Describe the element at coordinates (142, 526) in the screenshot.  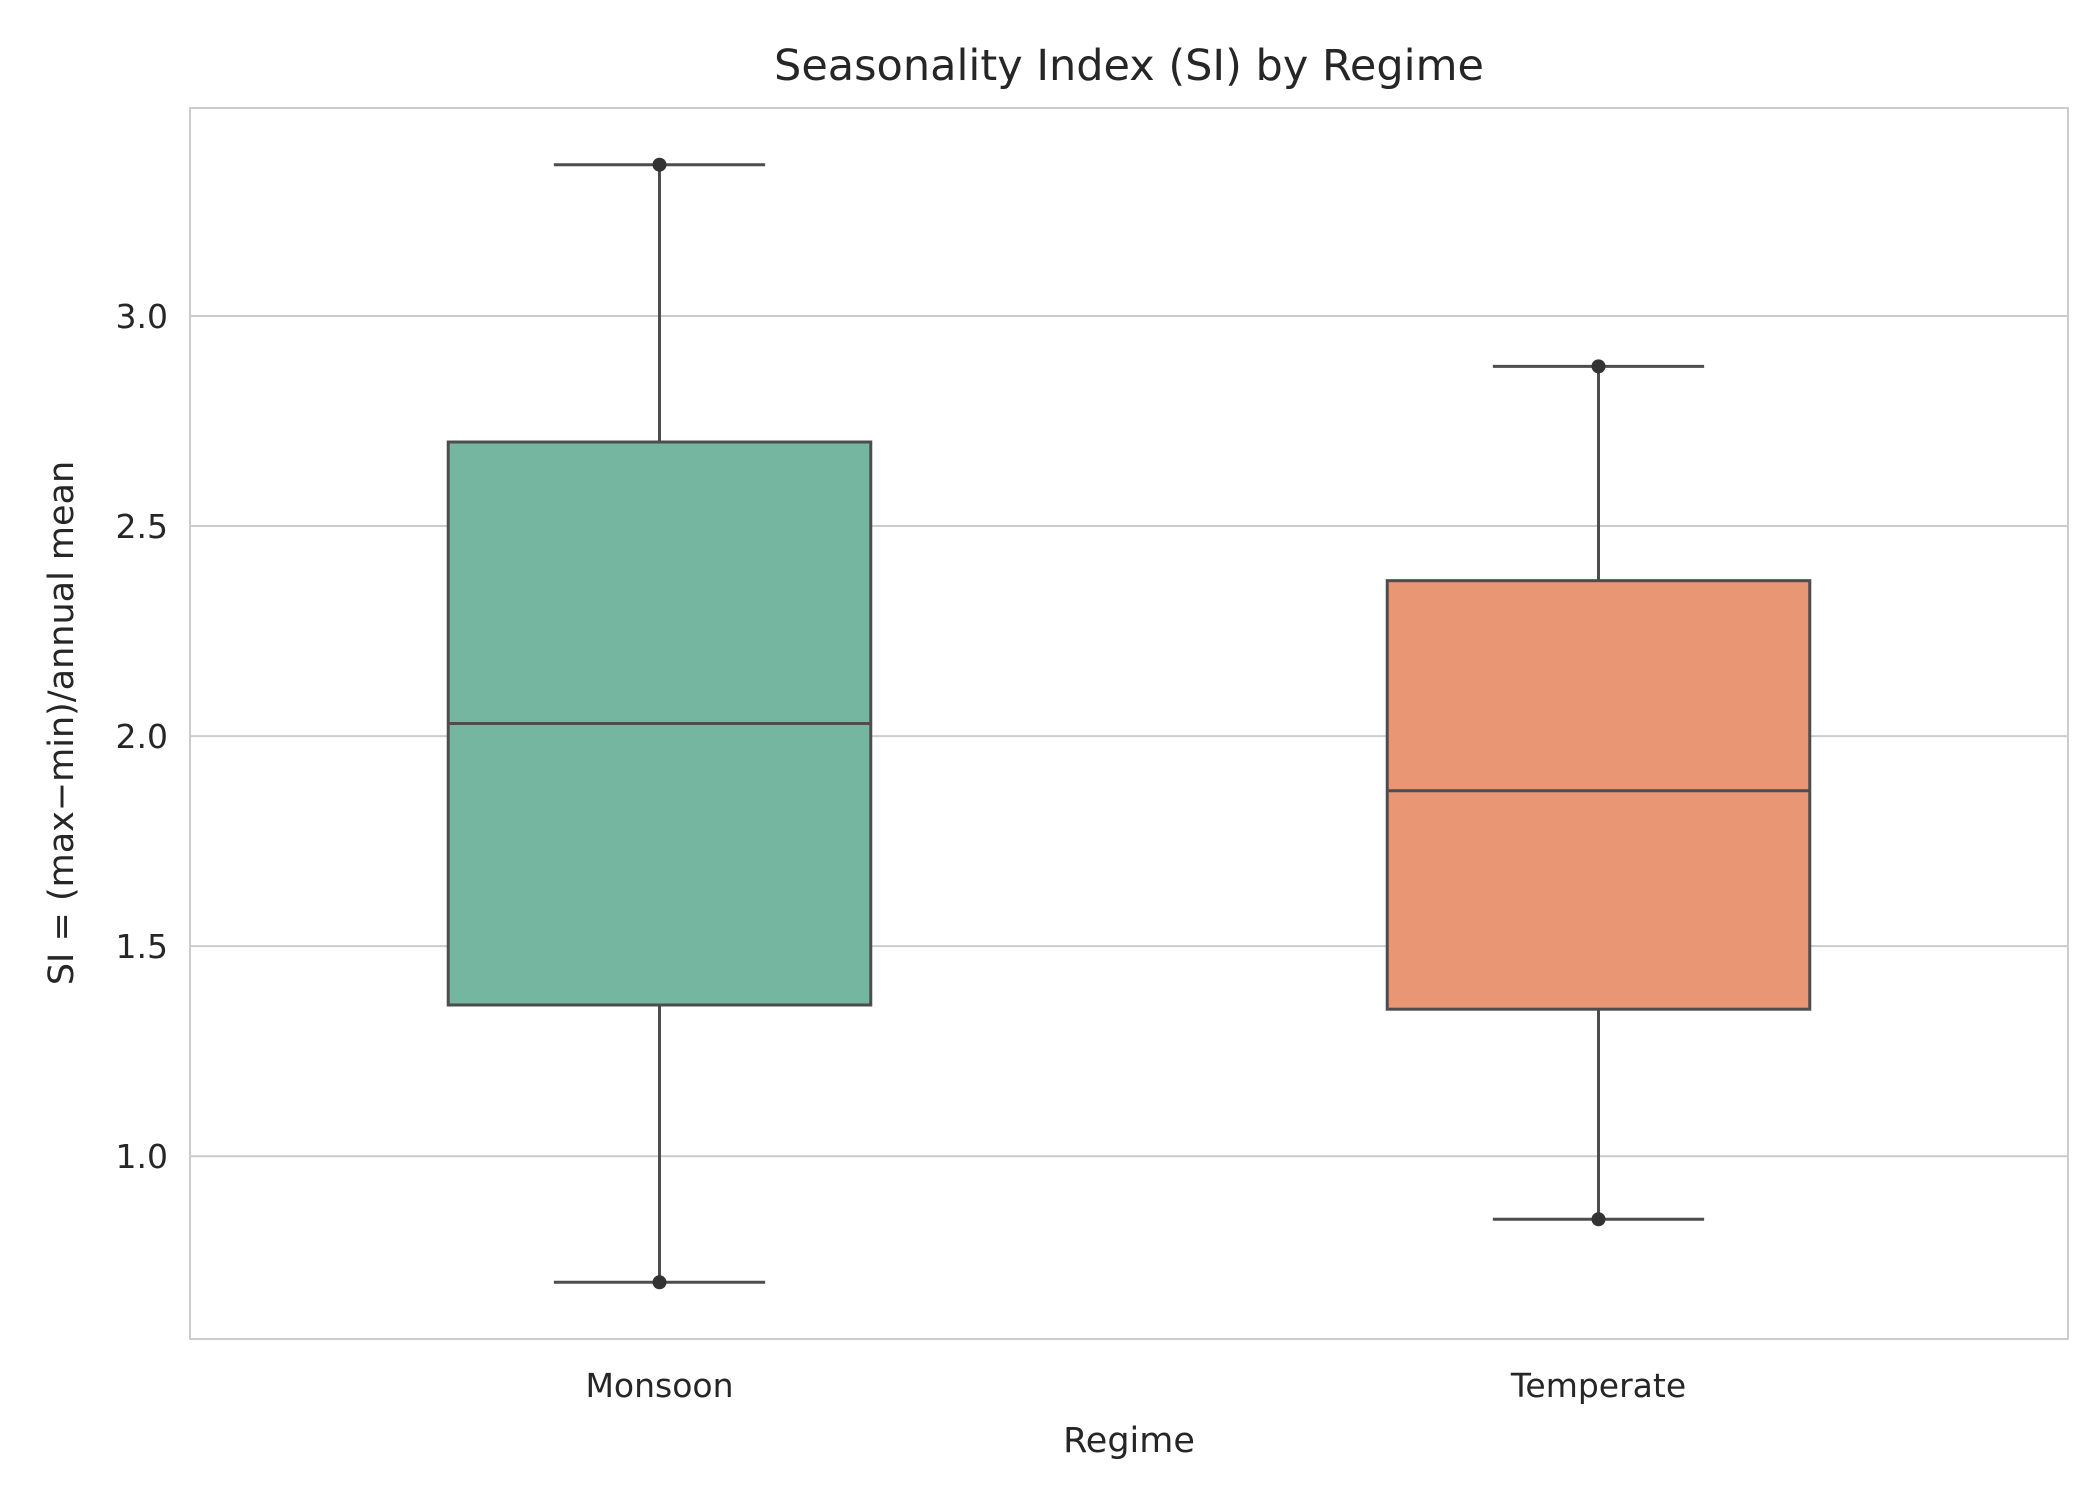
I see `y-tick-label: 2.5` at that location.